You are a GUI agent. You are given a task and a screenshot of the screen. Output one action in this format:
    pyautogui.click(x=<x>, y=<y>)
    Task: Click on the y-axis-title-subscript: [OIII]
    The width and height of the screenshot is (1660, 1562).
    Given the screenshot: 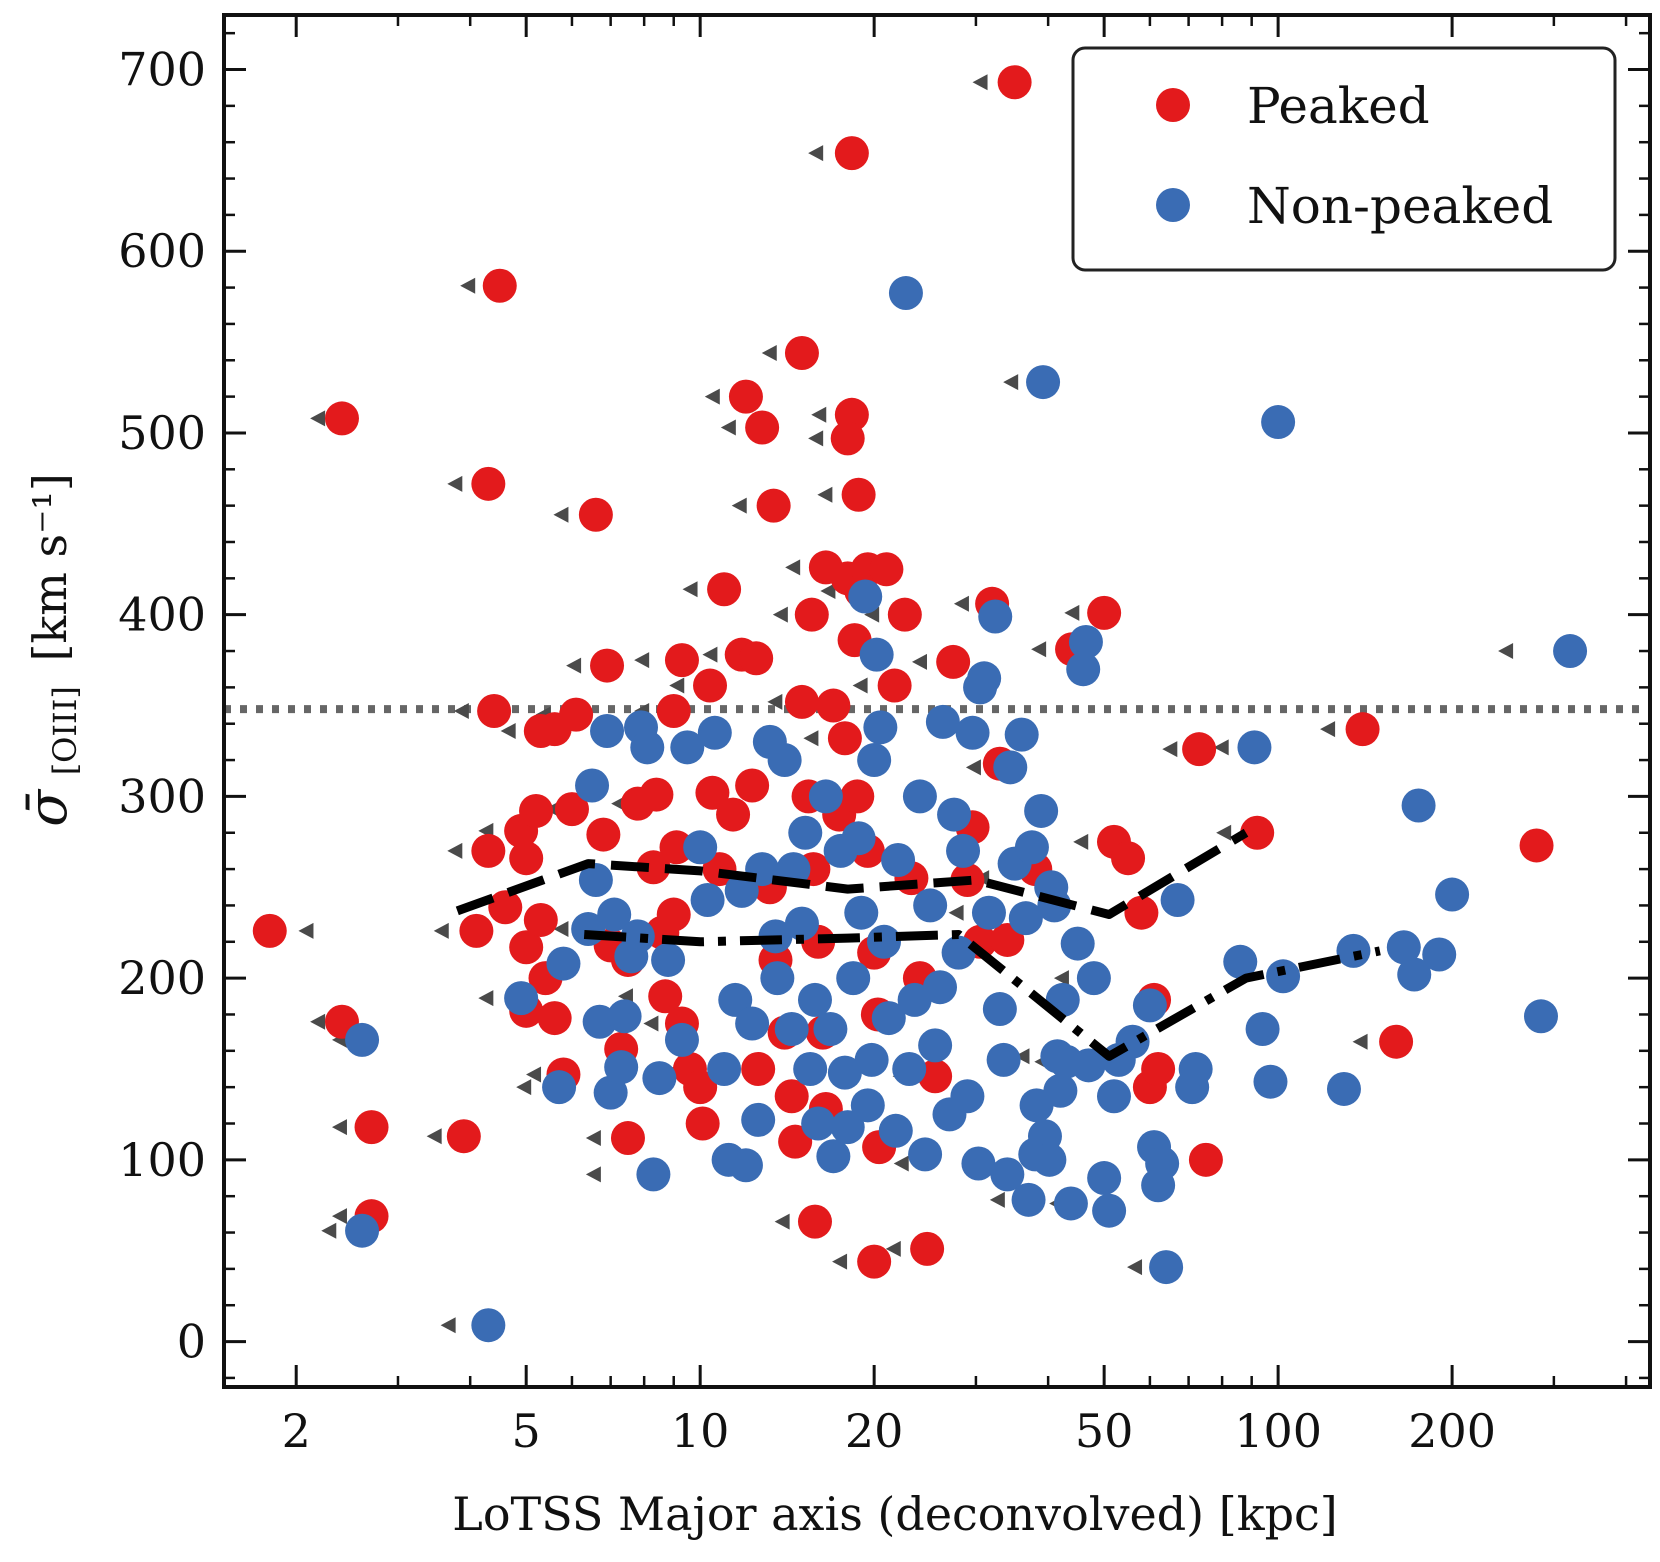 What is the action you would take?
    pyautogui.click(x=65, y=730)
    